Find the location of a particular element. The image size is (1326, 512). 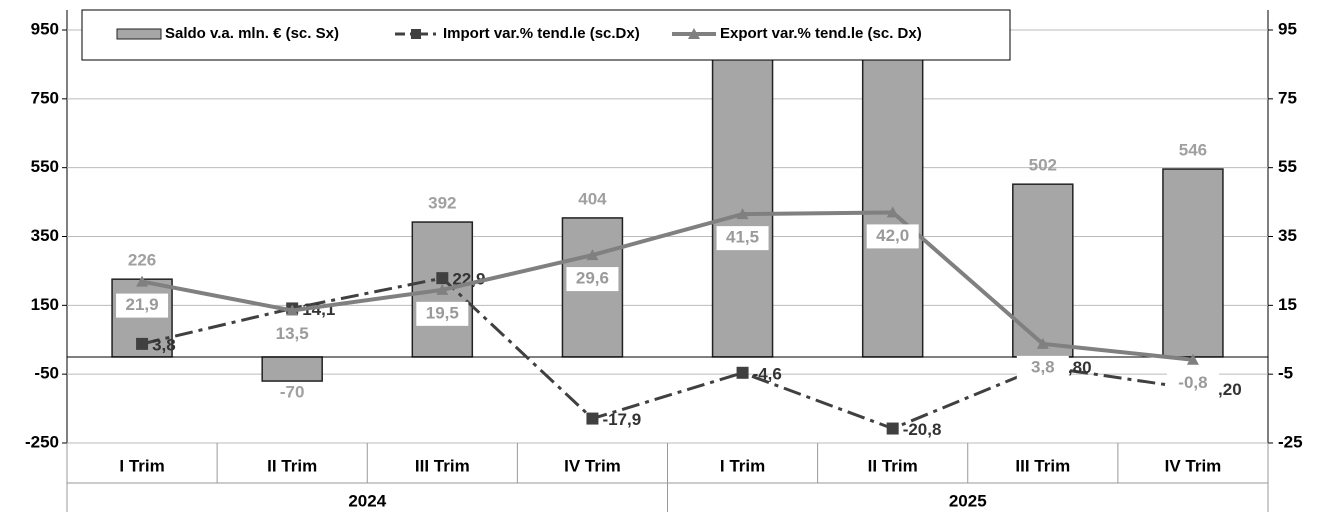

bar-label: -70 is located at coordinates (292, 392).